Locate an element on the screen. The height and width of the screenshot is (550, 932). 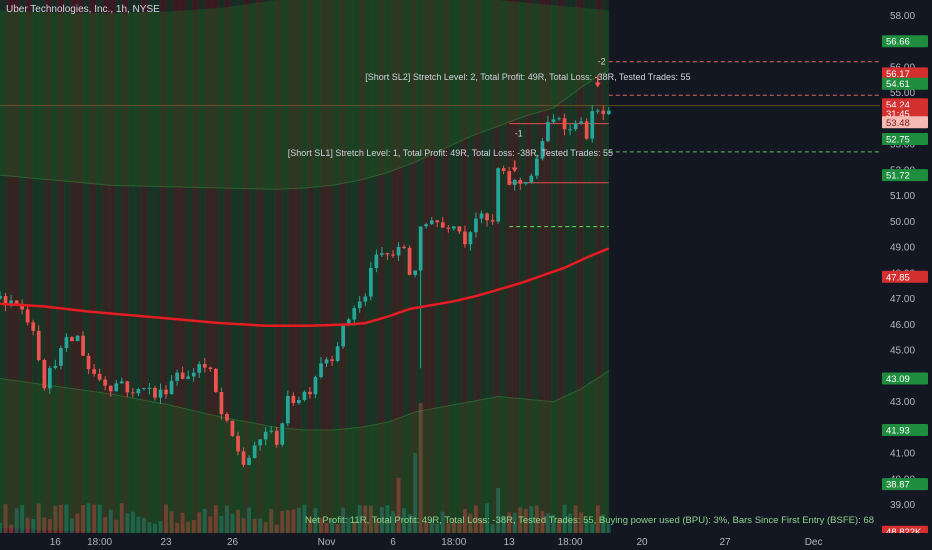
price-label-text: 41.93 is located at coordinates (898, 431).